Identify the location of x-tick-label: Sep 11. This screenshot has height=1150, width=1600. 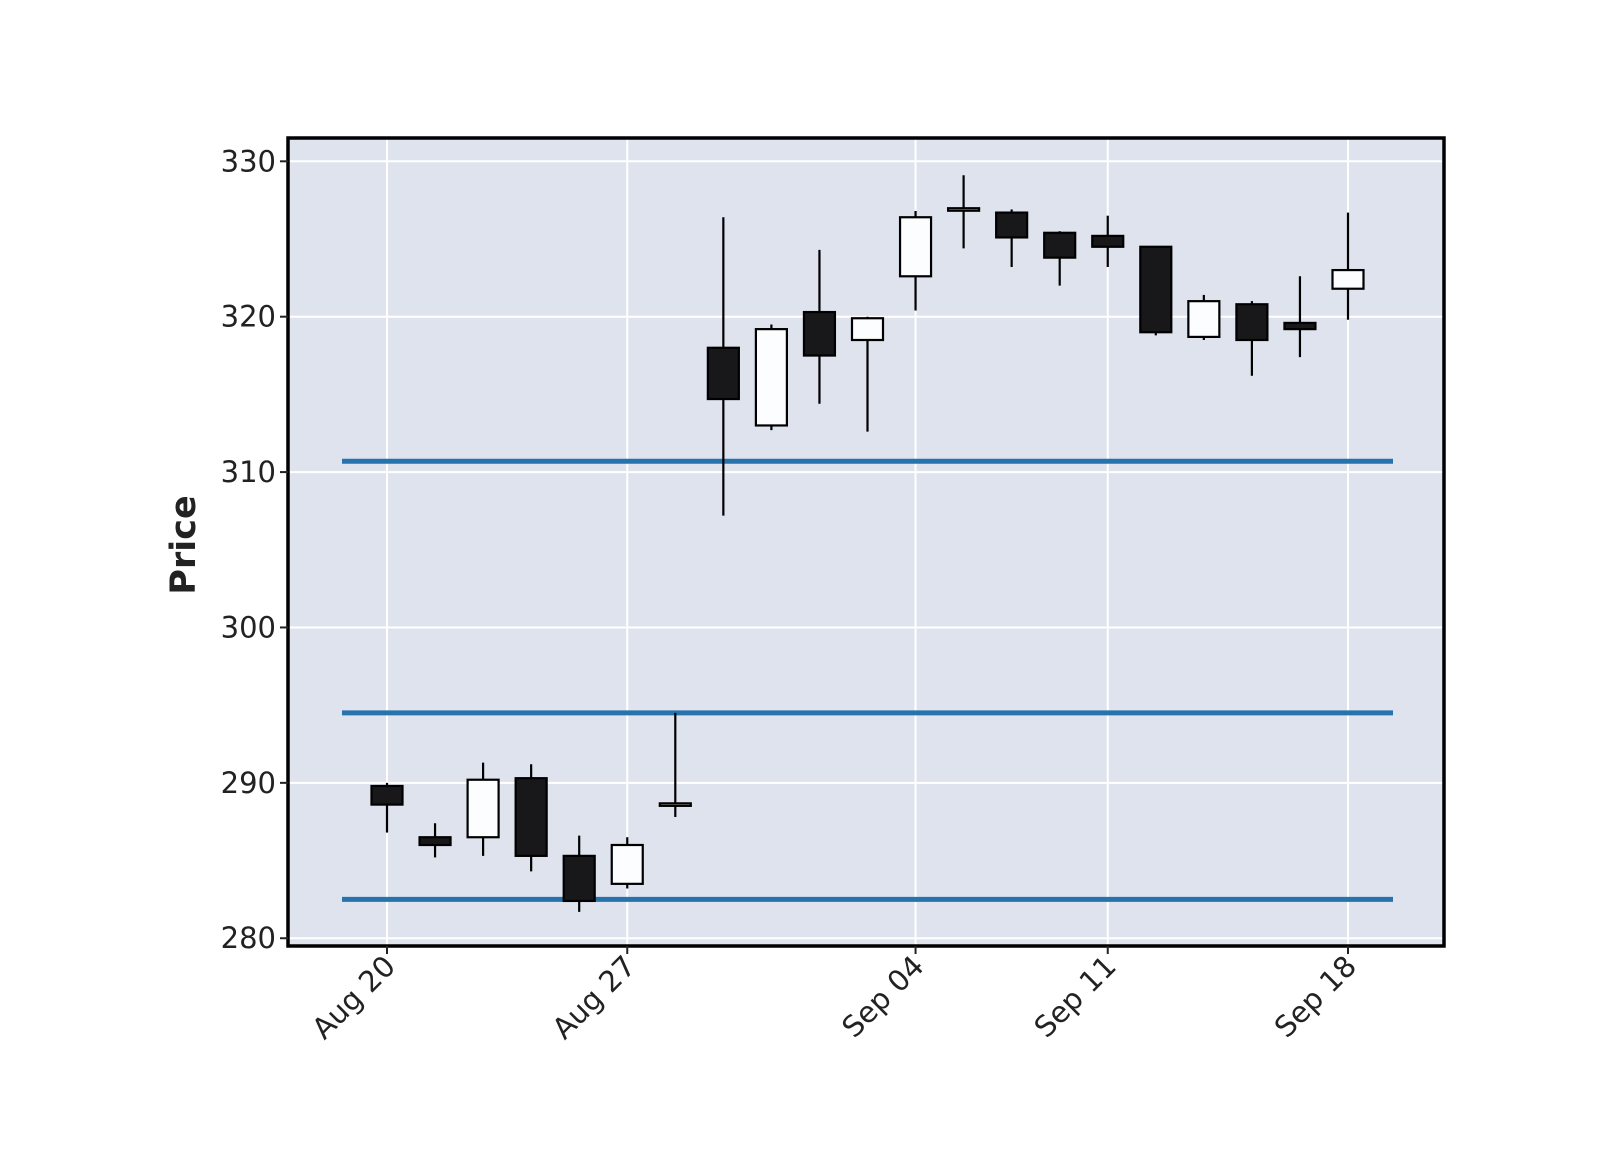
(1074, 996).